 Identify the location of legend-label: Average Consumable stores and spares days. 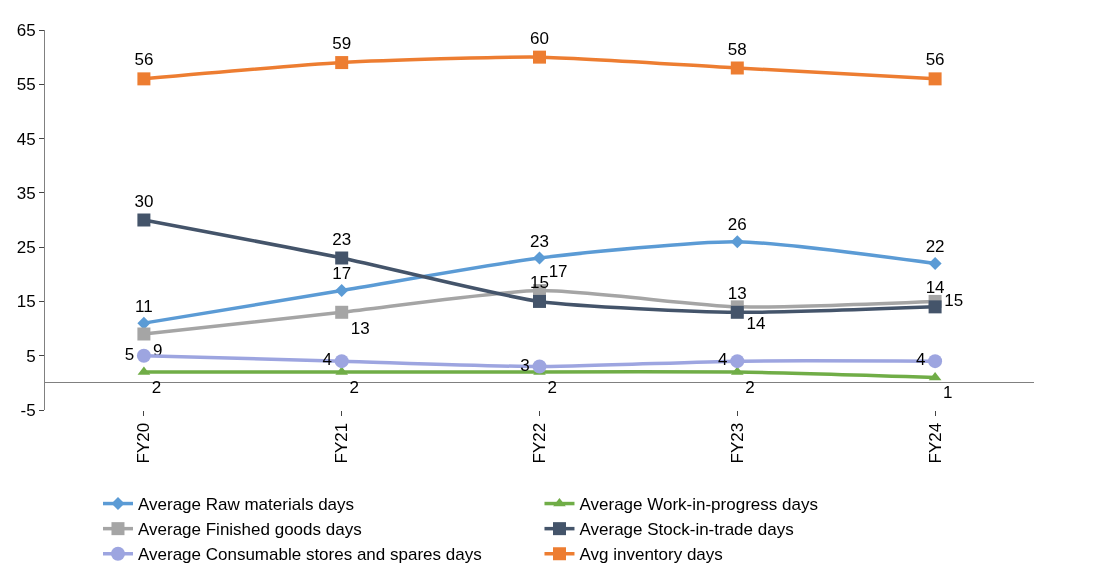
(309, 555).